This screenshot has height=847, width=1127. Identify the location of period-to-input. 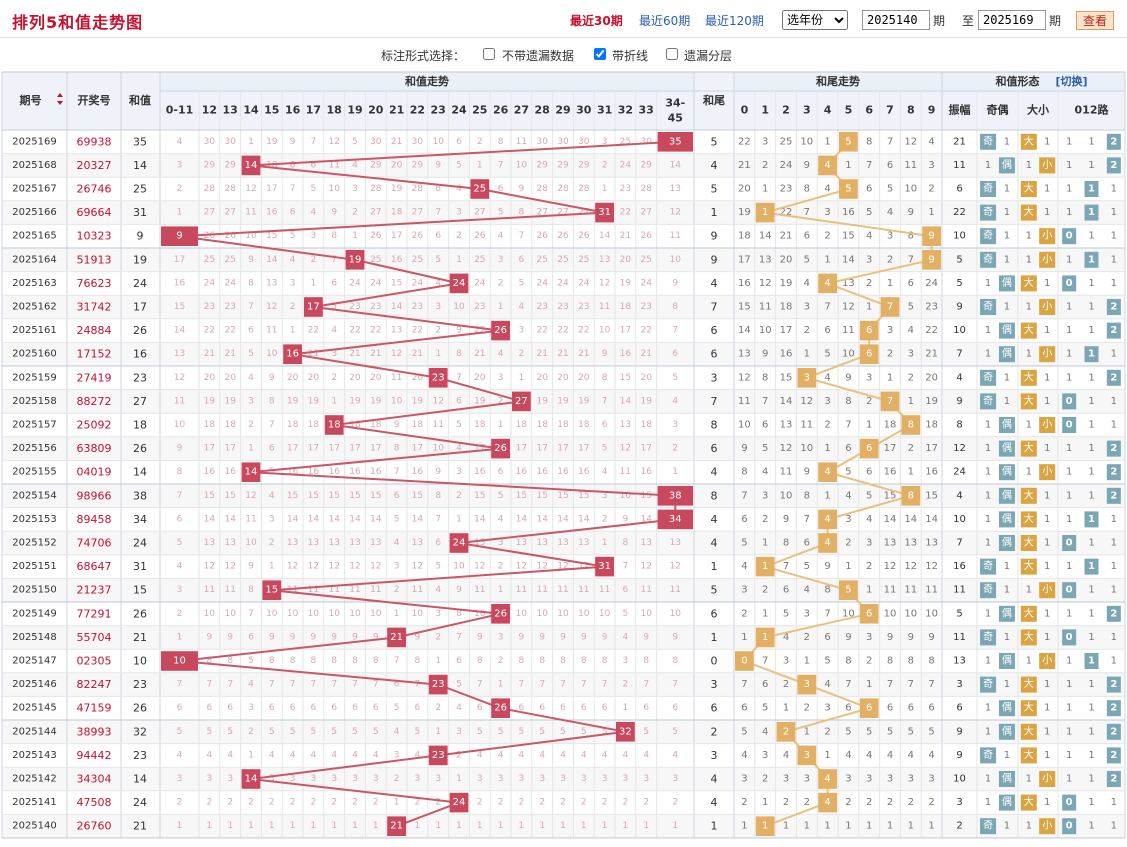
(1012, 20).